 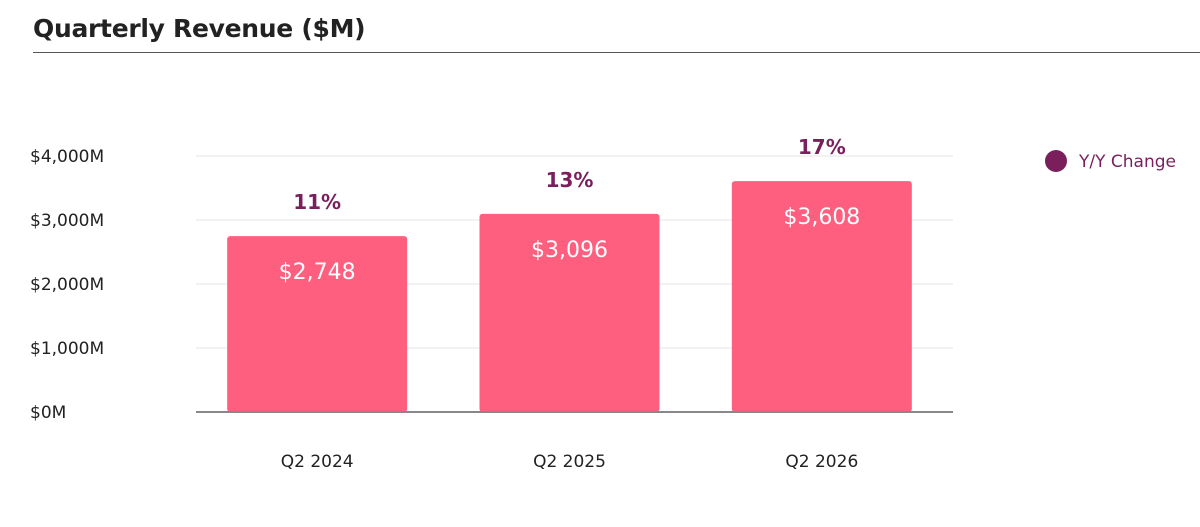 What do you see at coordinates (570, 180) in the screenshot?
I see `yoy-change-label: 13%` at bounding box center [570, 180].